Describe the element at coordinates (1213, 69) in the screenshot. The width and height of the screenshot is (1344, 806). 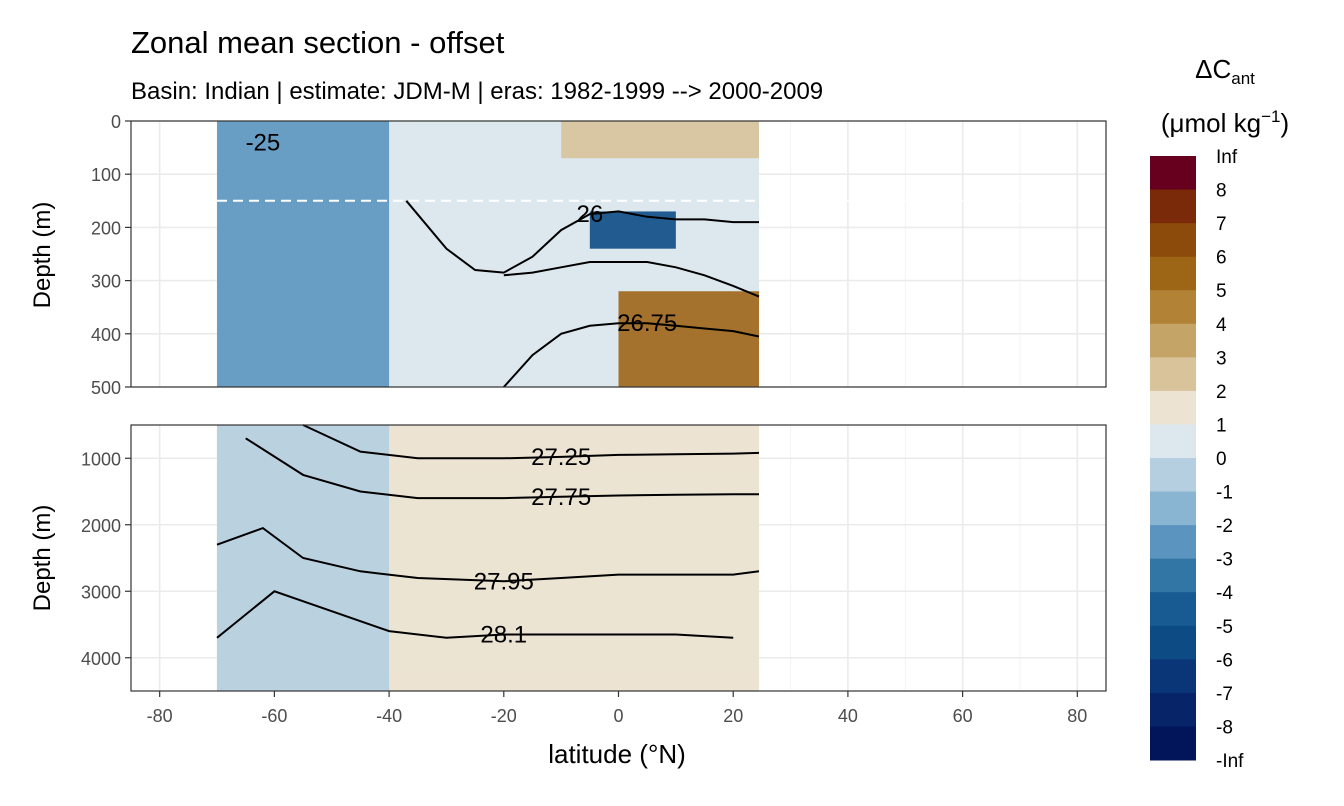
I see `legend-title-main: ΔC` at that location.